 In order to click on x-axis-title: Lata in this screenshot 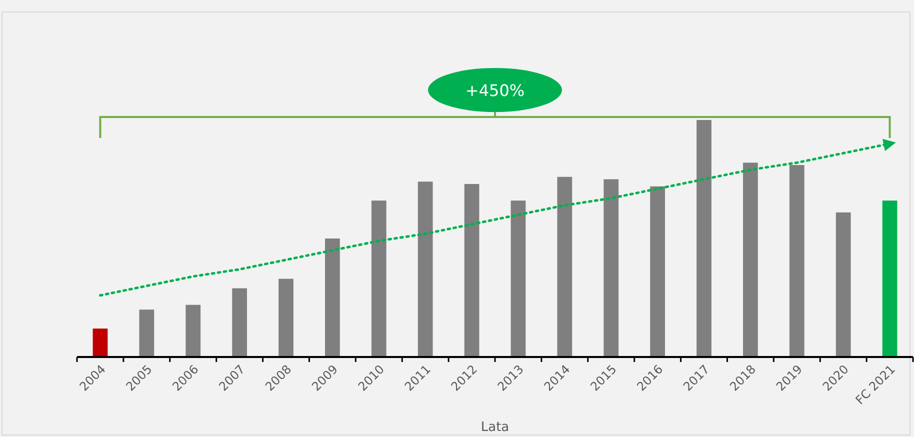, I will do `click(495, 427)`.